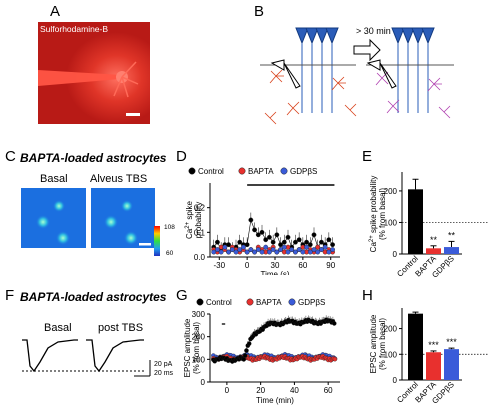 This screenshot has width=494, height=410. What do you see at coordinates (259, 11) in the screenshot?
I see `panel-label-b: B` at bounding box center [259, 11].